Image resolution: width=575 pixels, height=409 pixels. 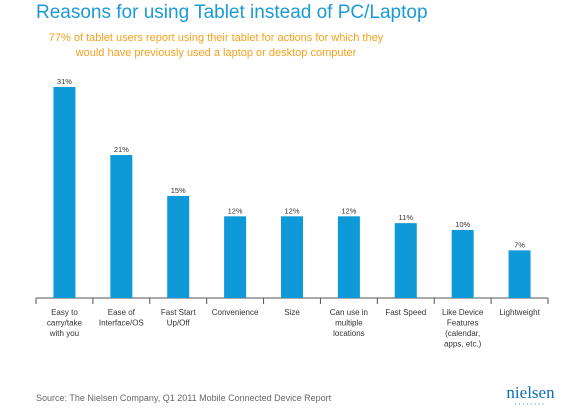 What do you see at coordinates (178, 318) in the screenshot?
I see `category-label: Fast Start Up/Off` at bounding box center [178, 318].